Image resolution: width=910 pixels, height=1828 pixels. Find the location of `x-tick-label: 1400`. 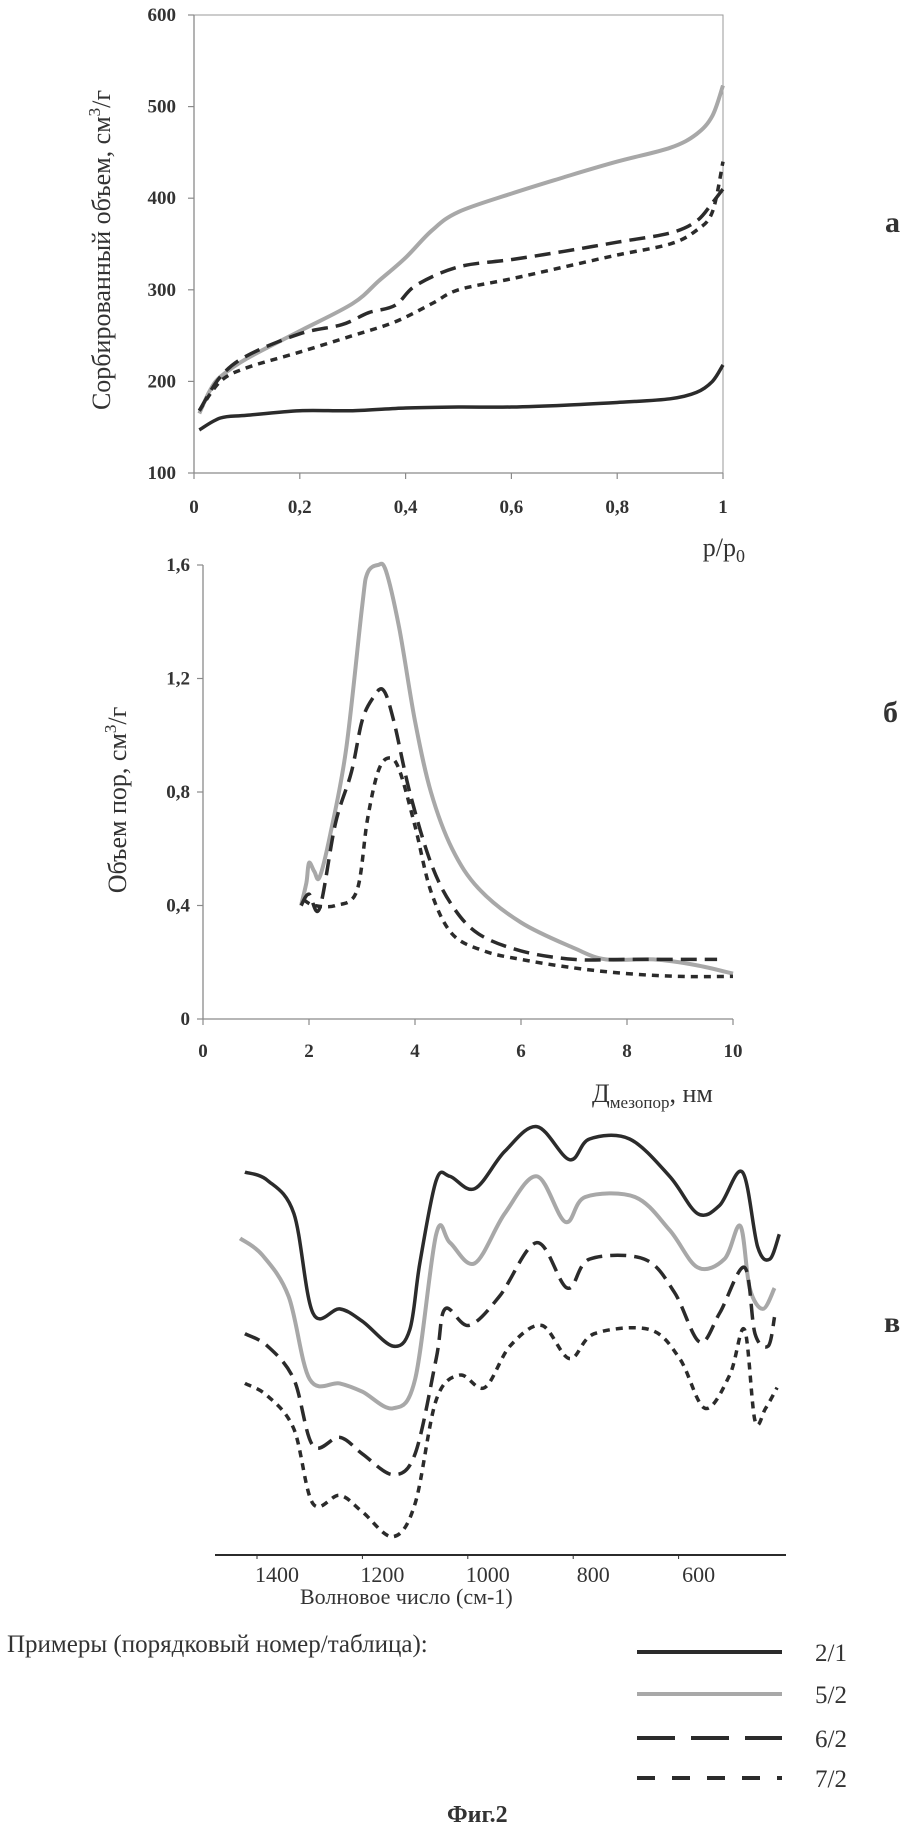

x-tick-label: 1400 is located at coordinates (277, 1574).